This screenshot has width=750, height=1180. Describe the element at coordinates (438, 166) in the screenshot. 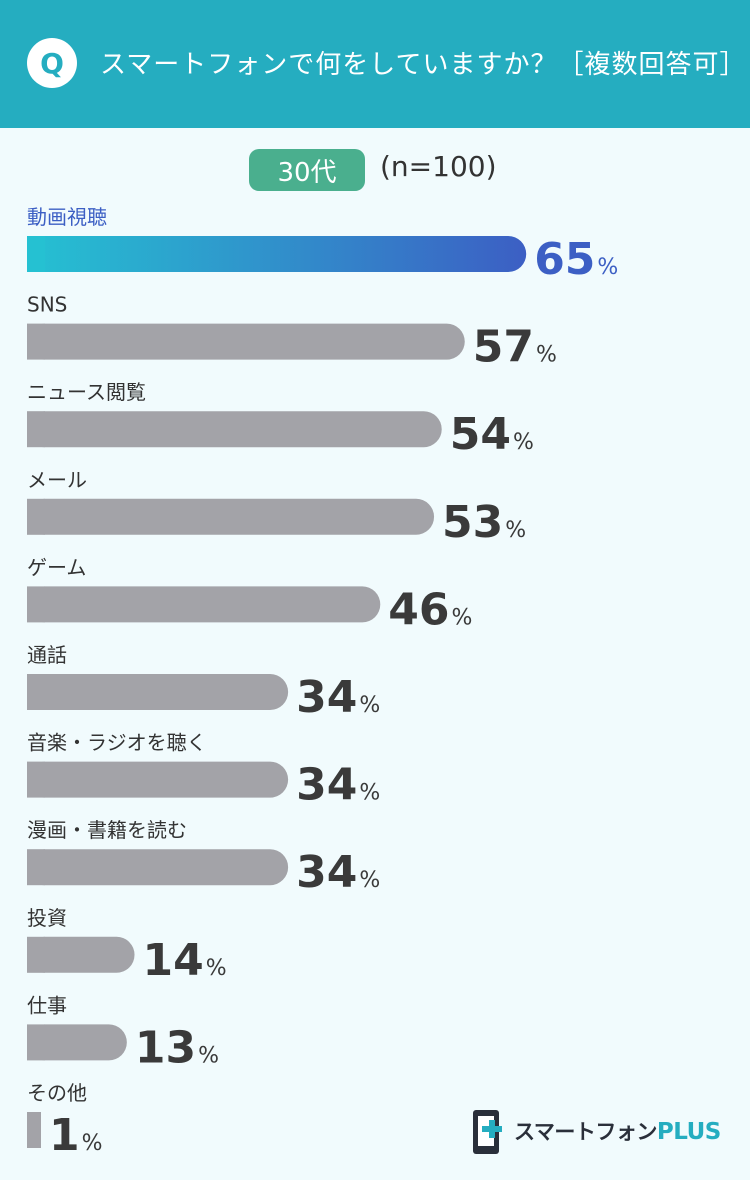

I see `sample-size-label: (n=100)` at that location.